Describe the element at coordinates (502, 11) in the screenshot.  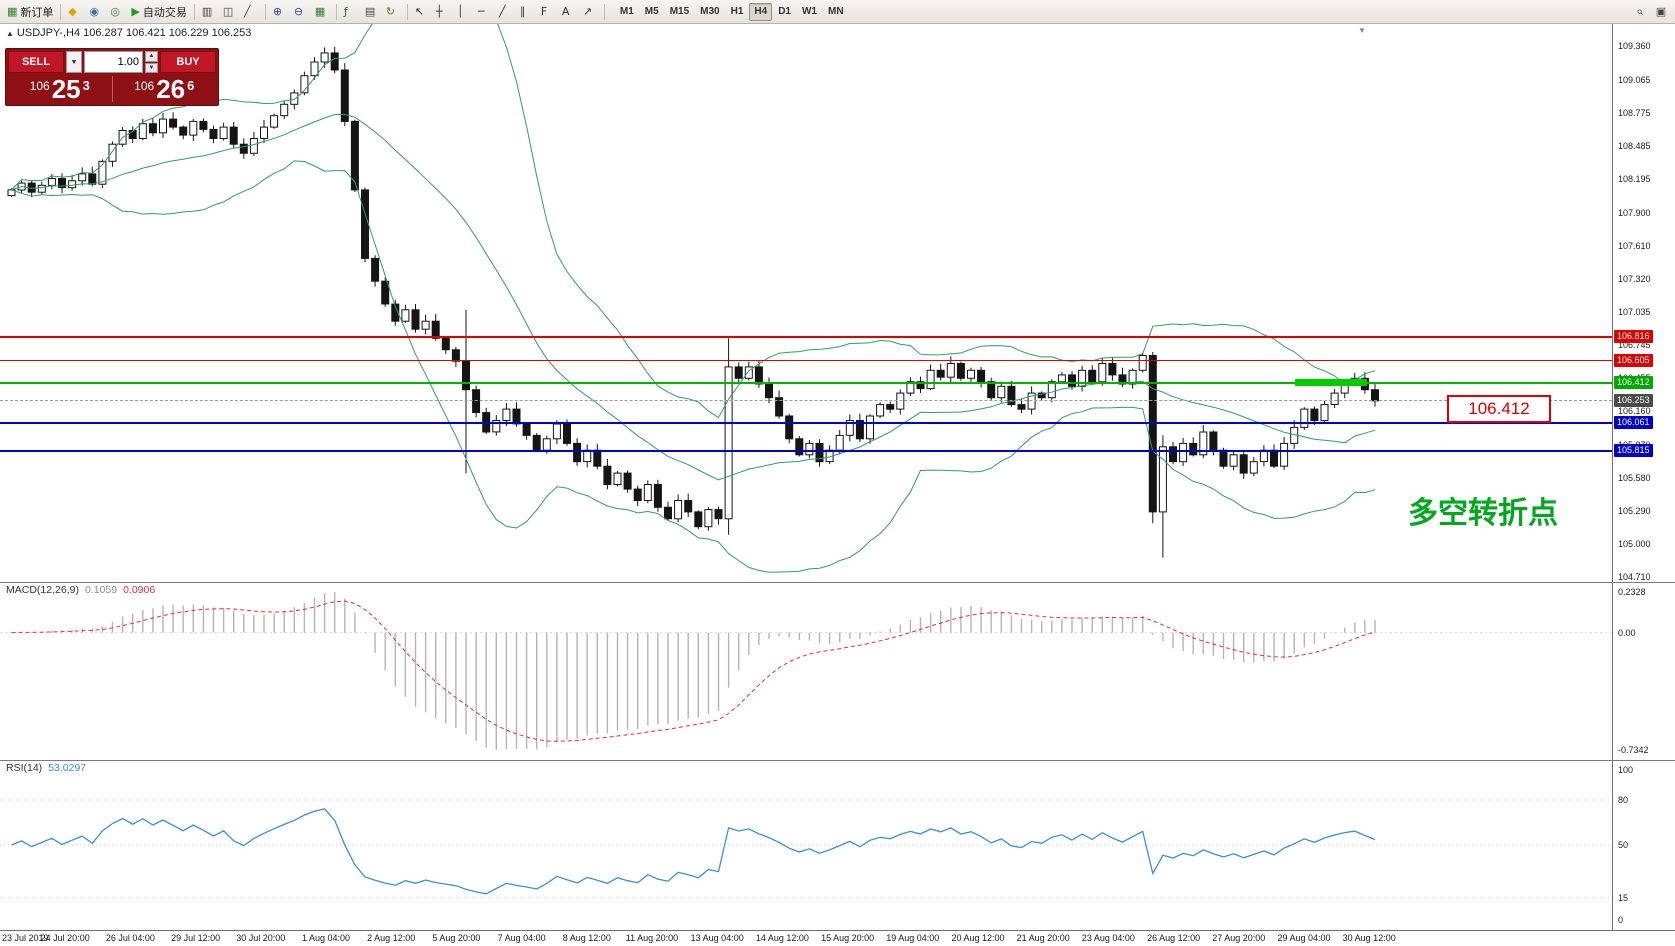
I see `trendline-icon: ╱` at that location.